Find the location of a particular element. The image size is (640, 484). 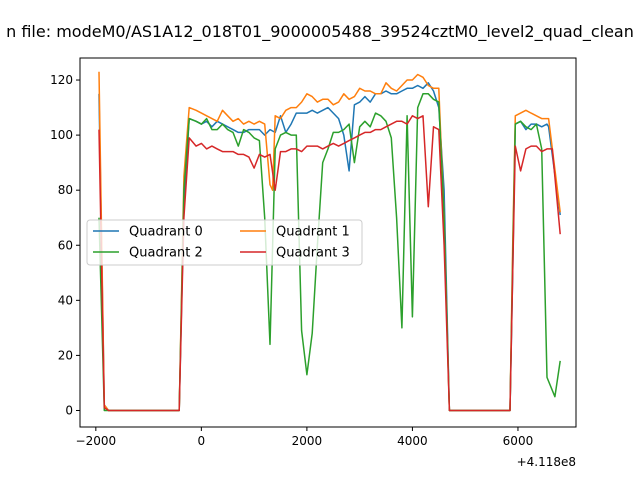

x-axis: −2000 0 2000 4000 6000 is located at coordinates (305, 437).